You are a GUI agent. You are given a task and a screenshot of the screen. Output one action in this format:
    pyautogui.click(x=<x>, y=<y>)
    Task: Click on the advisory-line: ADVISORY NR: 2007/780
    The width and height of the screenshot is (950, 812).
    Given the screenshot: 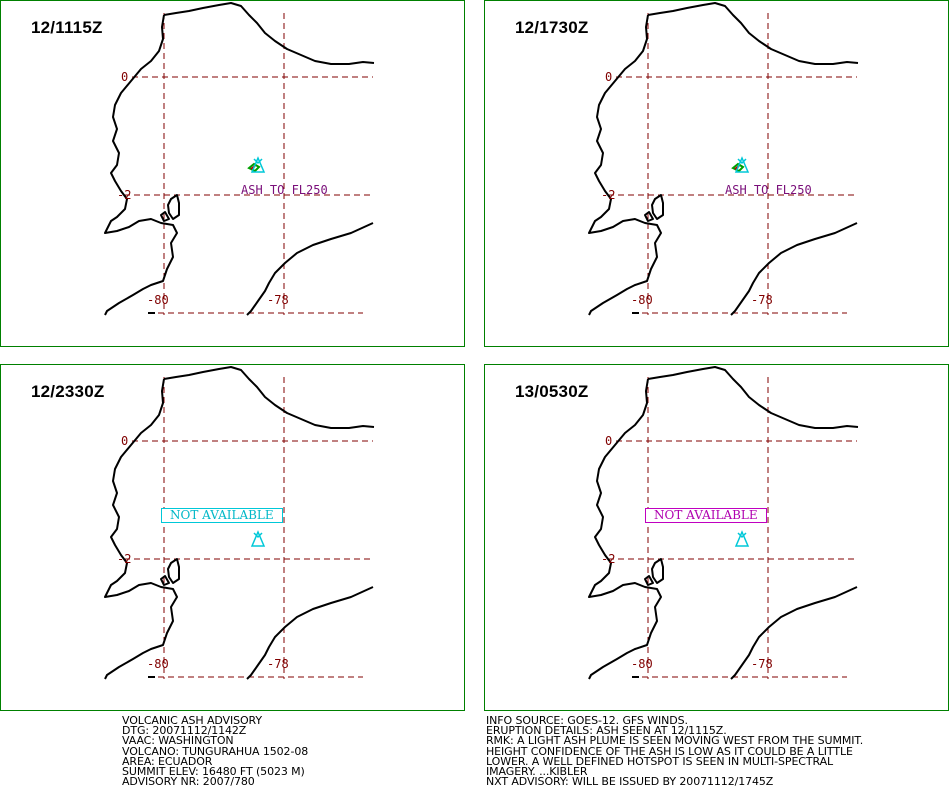 What is the action you would take?
    pyautogui.click(x=188, y=782)
    